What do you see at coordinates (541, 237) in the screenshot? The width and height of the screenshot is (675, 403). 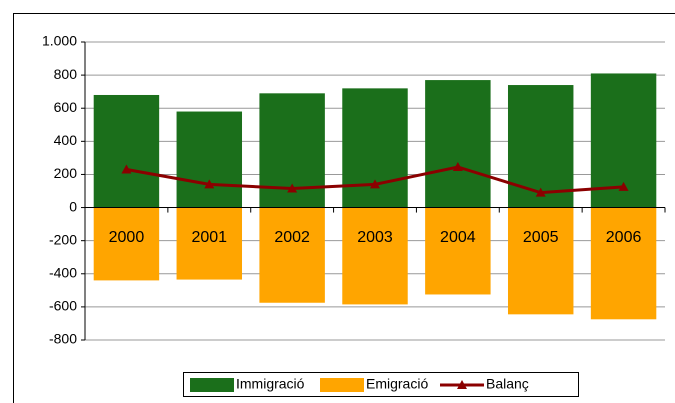 I see `x-tick-label: 2005` at bounding box center [541, 237].